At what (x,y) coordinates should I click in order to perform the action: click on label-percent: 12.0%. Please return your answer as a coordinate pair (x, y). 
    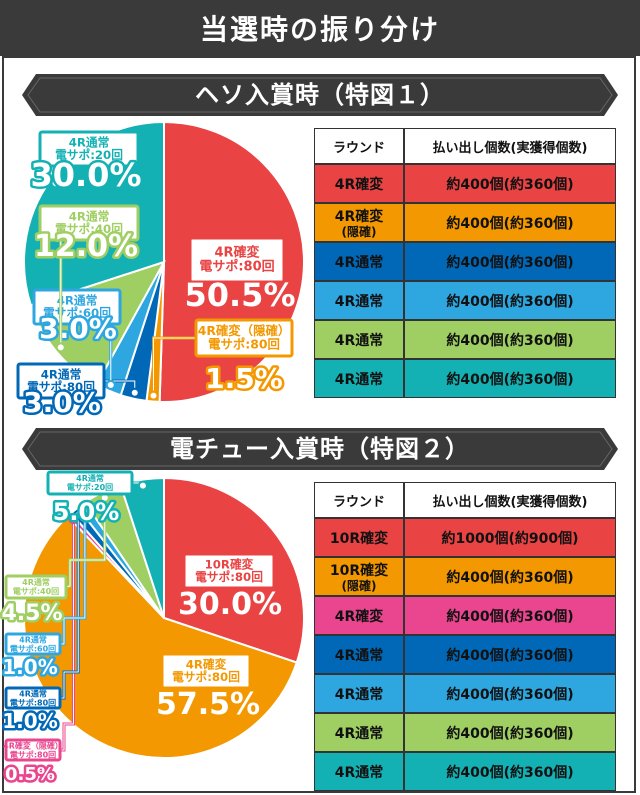
    Looking at the image, I should click on (86, 246).